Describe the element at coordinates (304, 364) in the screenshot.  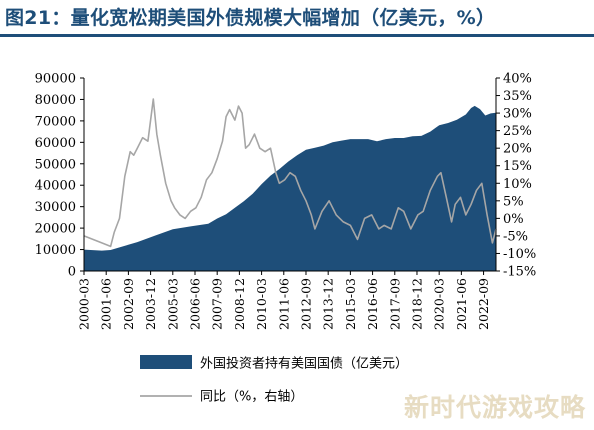
I see `legend-label-holdings: 外国投资者持有美国国债（亿美元）` at that location.